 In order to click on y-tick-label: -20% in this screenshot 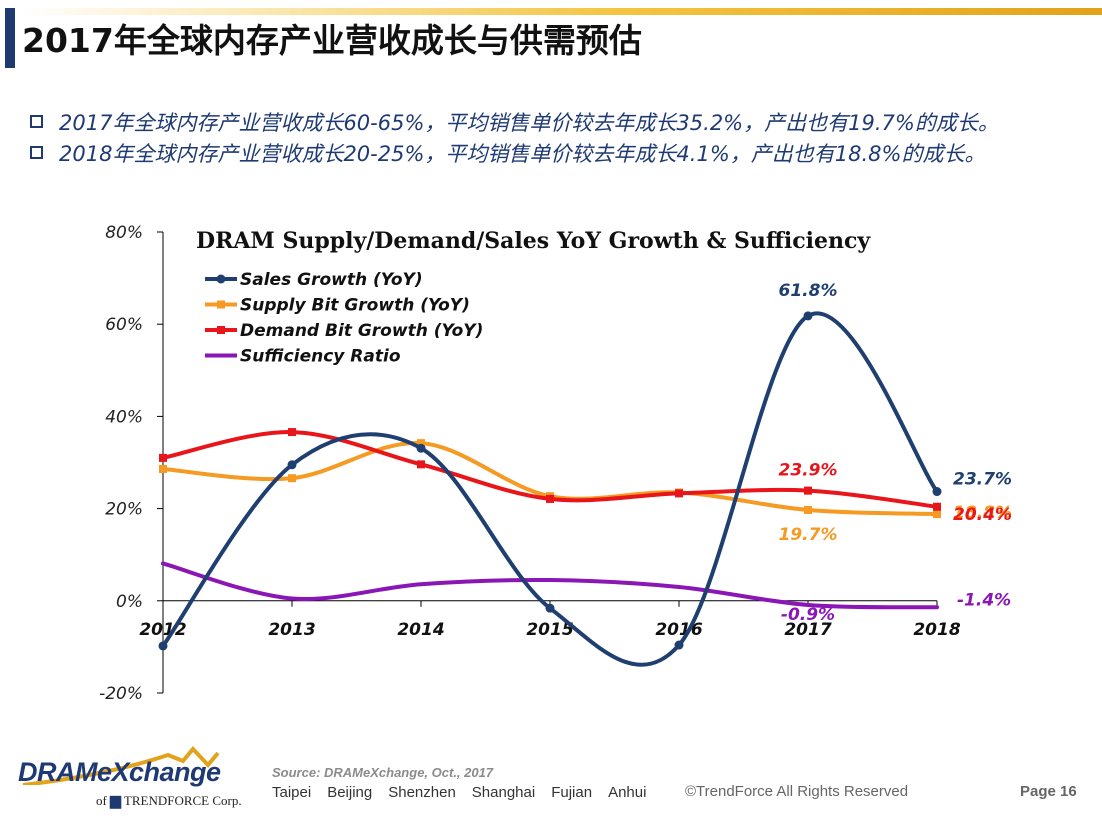, I will do `click(121, 694)`.